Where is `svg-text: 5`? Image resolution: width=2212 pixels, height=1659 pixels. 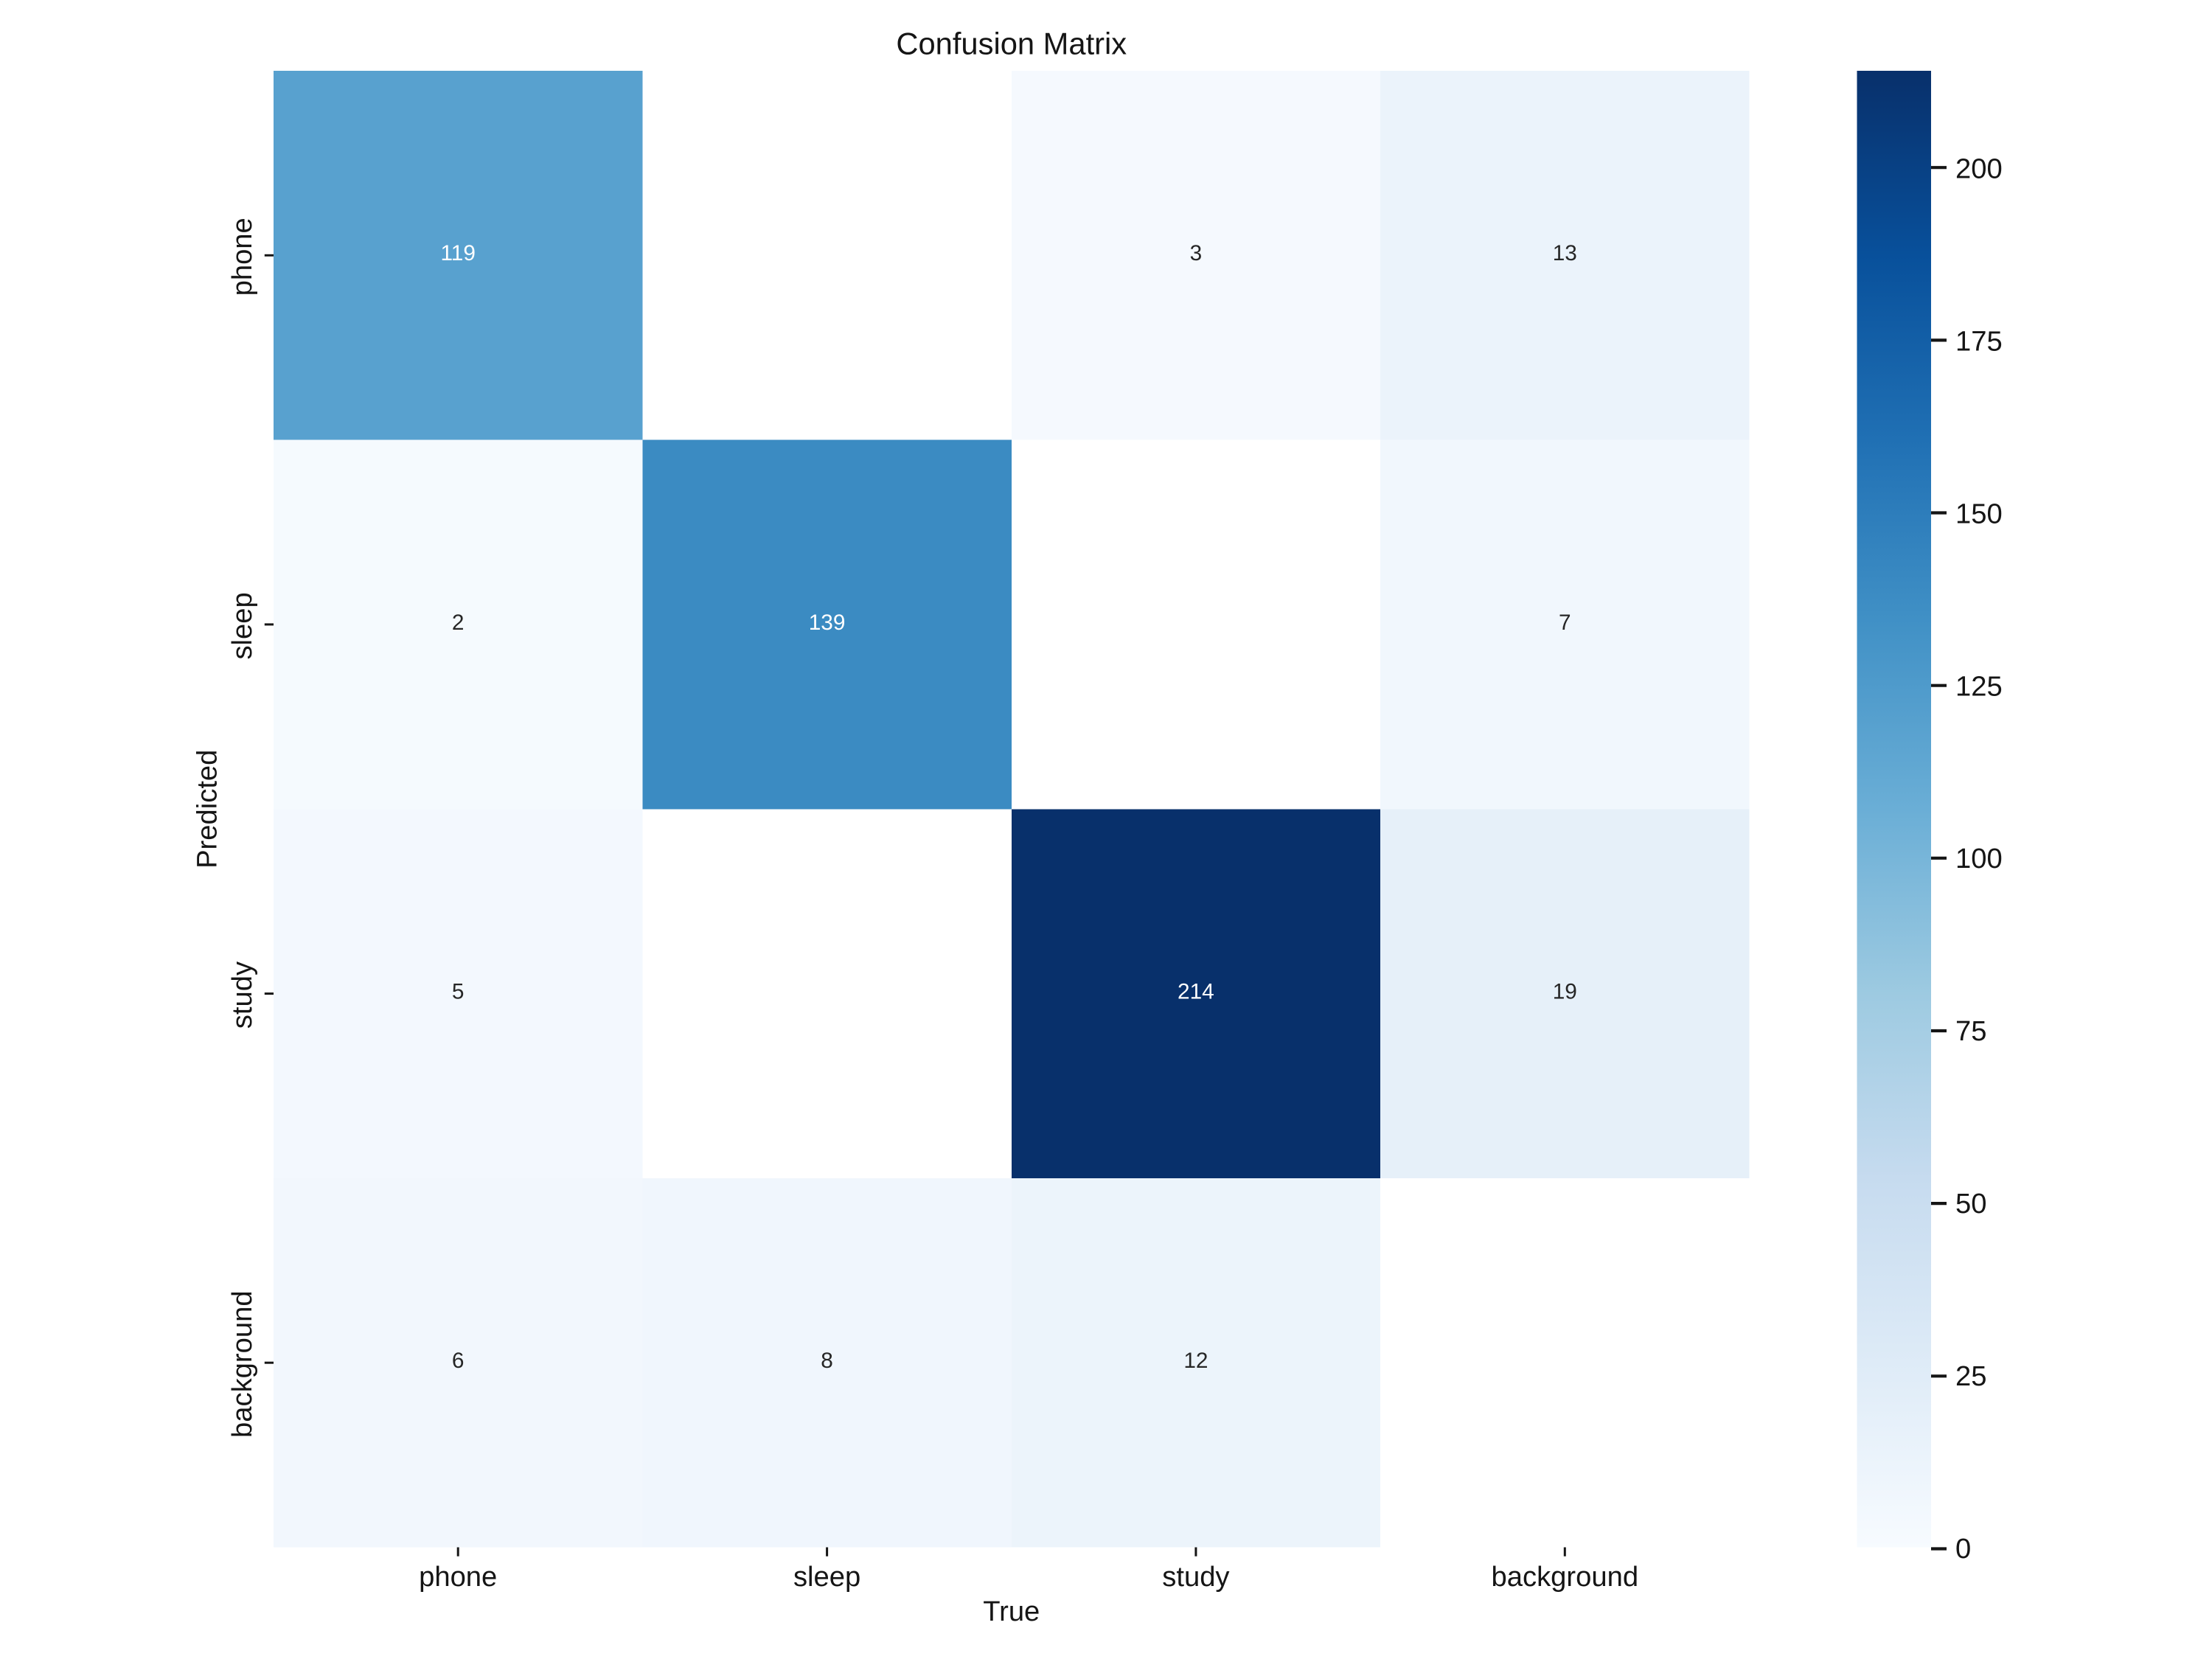 svg-text: 5 is located at coordinates (458, 992).